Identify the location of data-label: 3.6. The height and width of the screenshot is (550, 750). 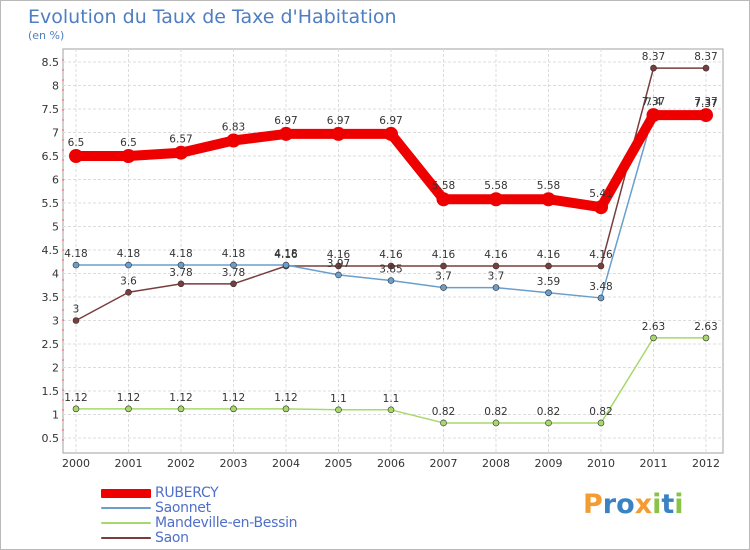
(128, 281).